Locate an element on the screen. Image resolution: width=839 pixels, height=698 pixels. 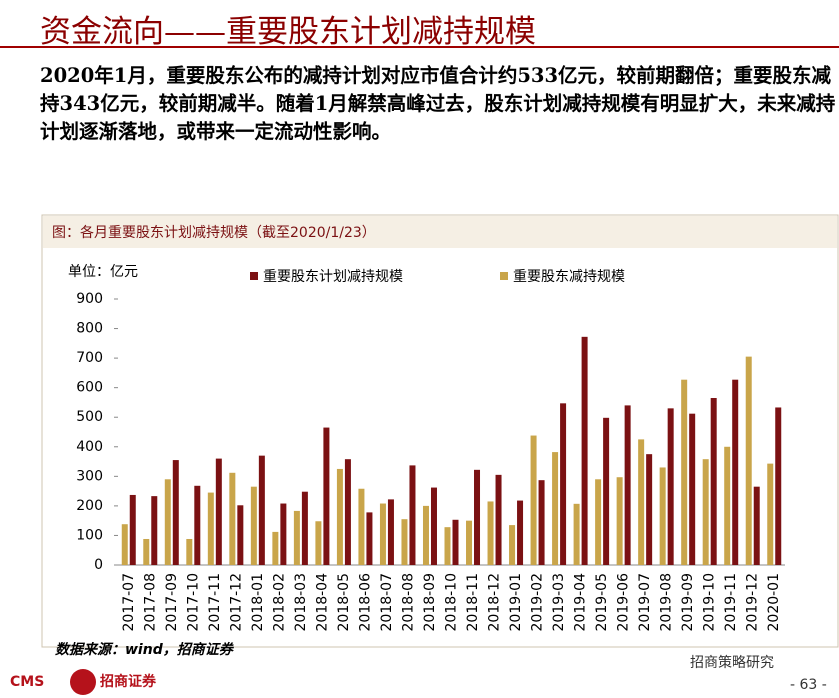
x-tick-label: 2018-06 is located at coordinates (365, 602).